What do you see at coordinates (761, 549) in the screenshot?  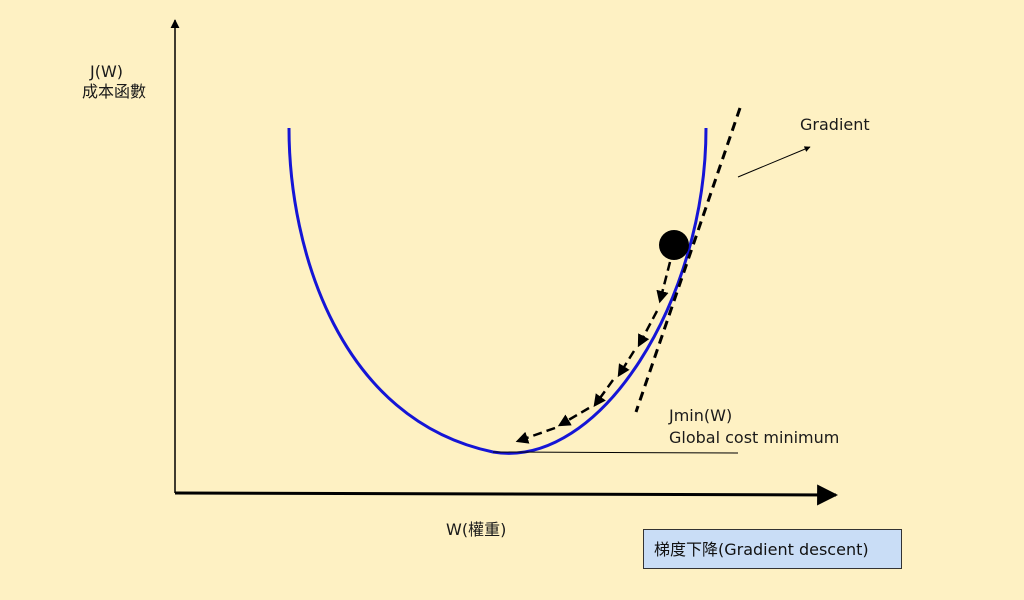 I see `caption-text: 梯度下降(Gradient descent)` at bounding box center [761, 549].